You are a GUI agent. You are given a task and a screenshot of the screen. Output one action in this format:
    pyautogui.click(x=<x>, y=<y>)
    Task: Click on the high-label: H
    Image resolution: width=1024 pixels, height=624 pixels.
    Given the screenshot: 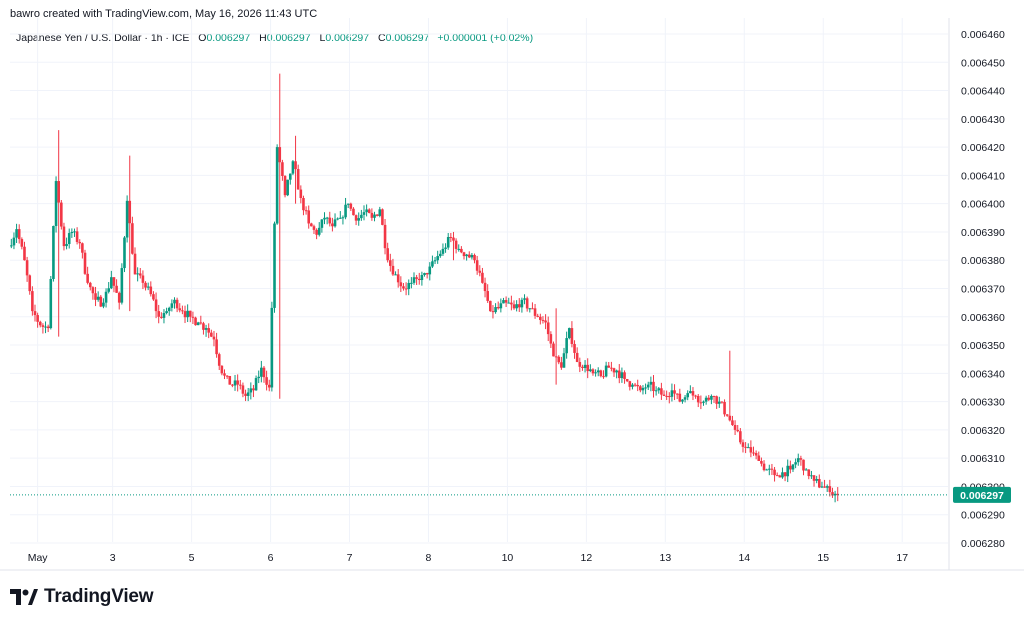 What is the action you would take?
    pyautogui.click(x=263, y=38)
    